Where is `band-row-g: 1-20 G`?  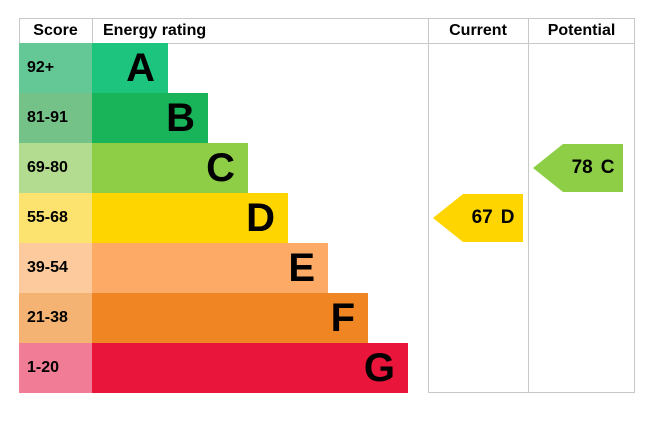
band-row-g: 1-20 G is located at coordinates (327, 368).